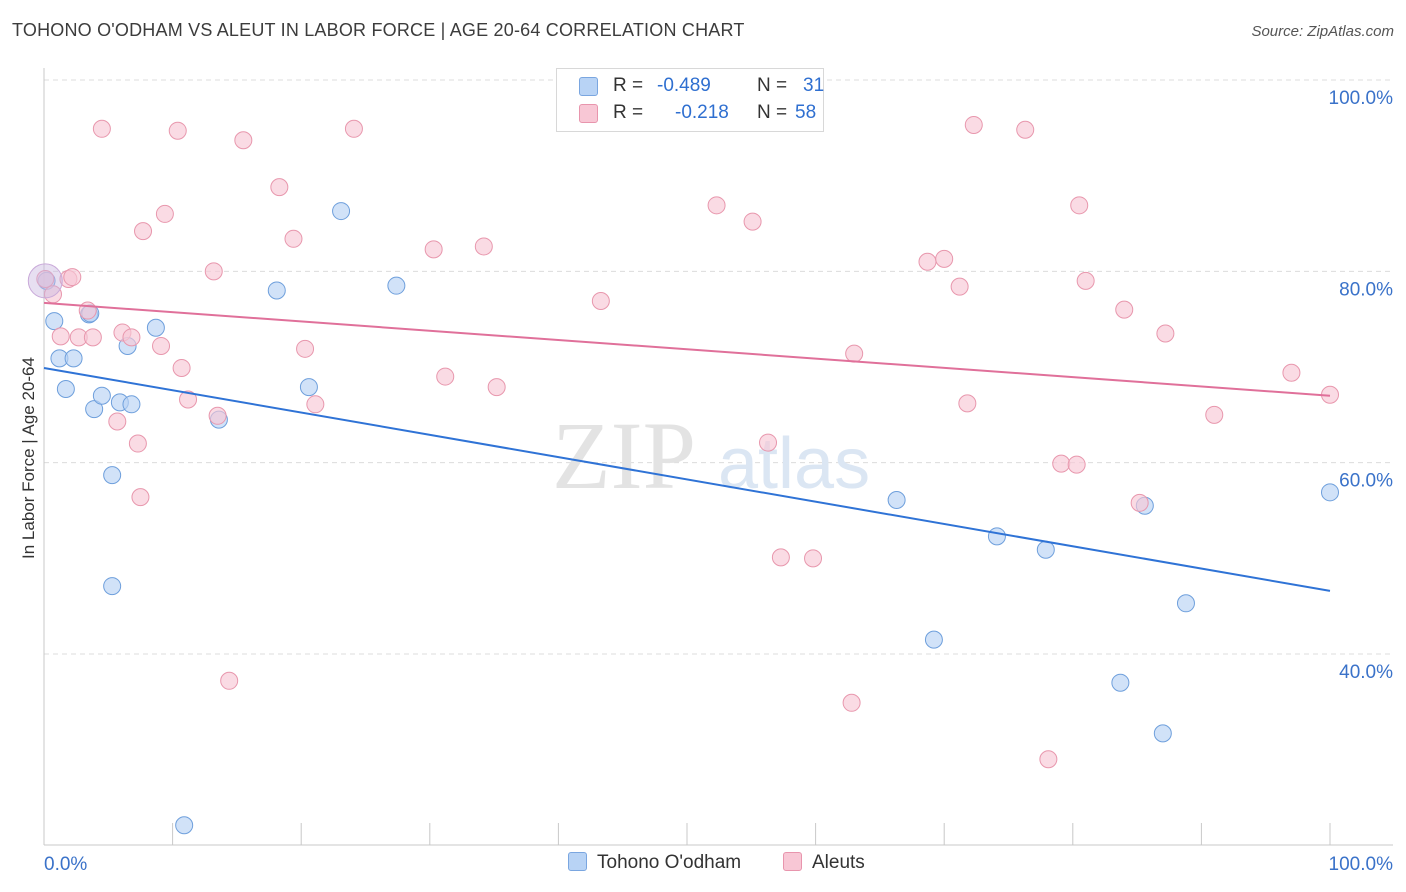  Describe the element at coordinates (814, 85) in the screenshot. I see `n-value-blue: 31` at that location.